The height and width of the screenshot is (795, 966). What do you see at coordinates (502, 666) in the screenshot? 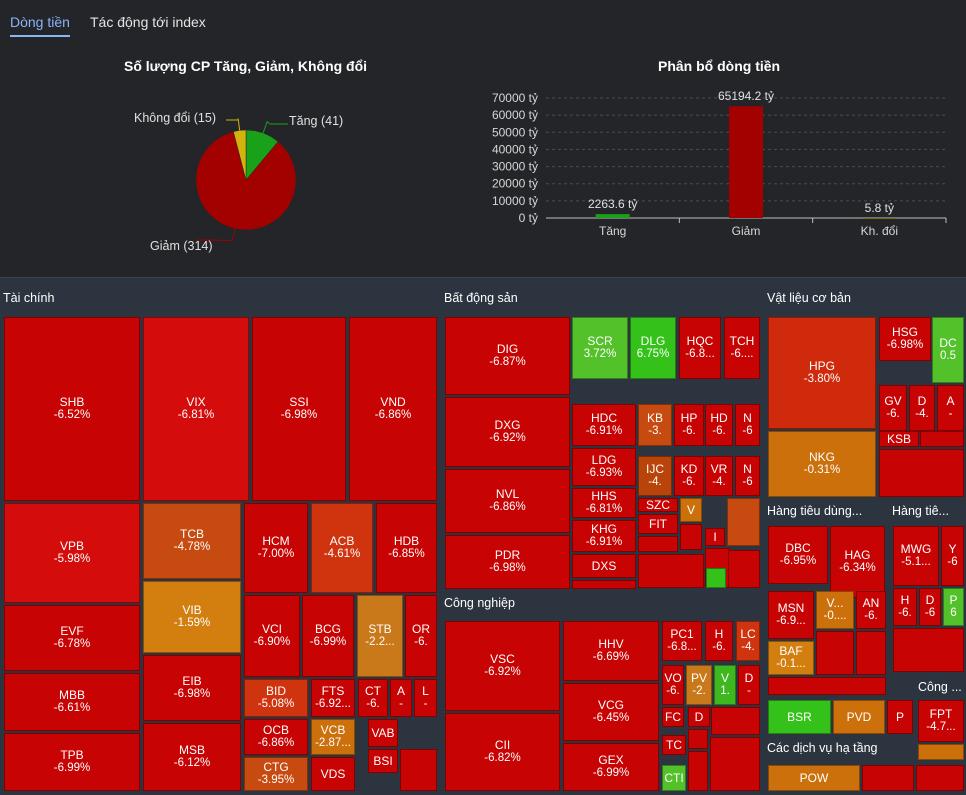
I see `treemap-tile-vsc: VSC -6.92%` at bounding box center [502, 666].